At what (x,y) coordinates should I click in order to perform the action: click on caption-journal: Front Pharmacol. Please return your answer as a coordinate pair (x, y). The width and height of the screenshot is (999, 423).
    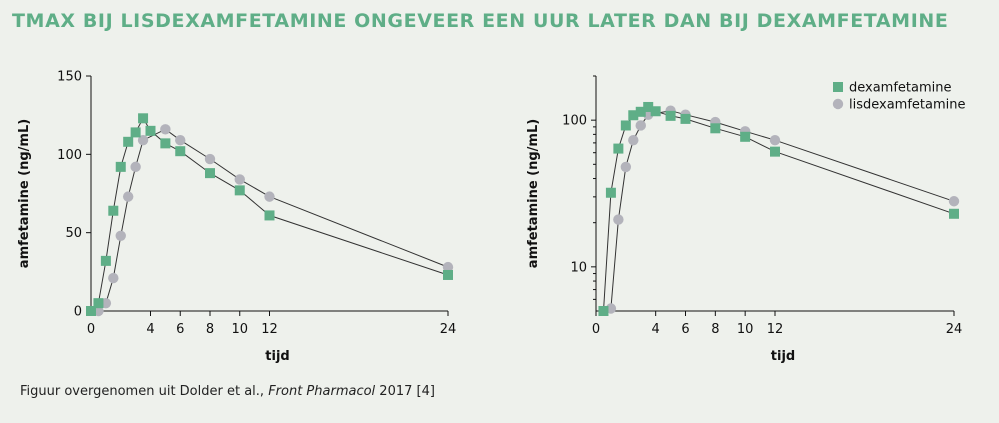
    Looking at the image, I should click on (322, 391).